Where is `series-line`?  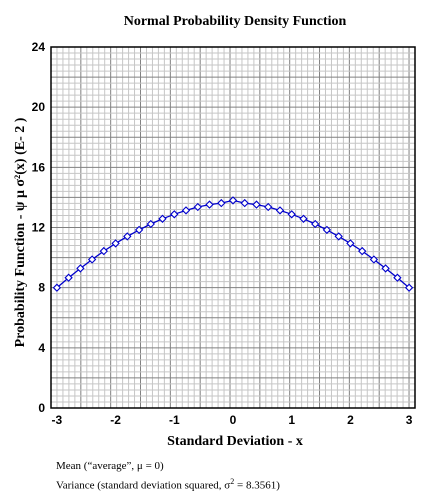 series-line is located at coordinates (233, 244).